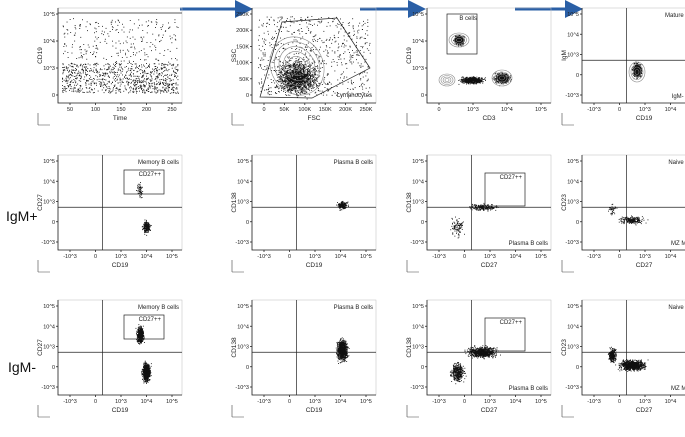 Image resolution: width=685 pixels, height=437 pixels. I want to click on x-tick-label: 10^3, so click(473, 110).